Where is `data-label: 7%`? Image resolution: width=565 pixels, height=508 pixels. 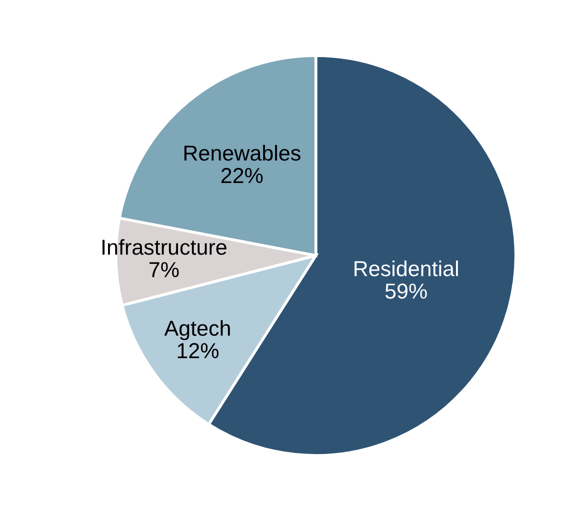
data-label: 7% is located at coordinates (164, 270).